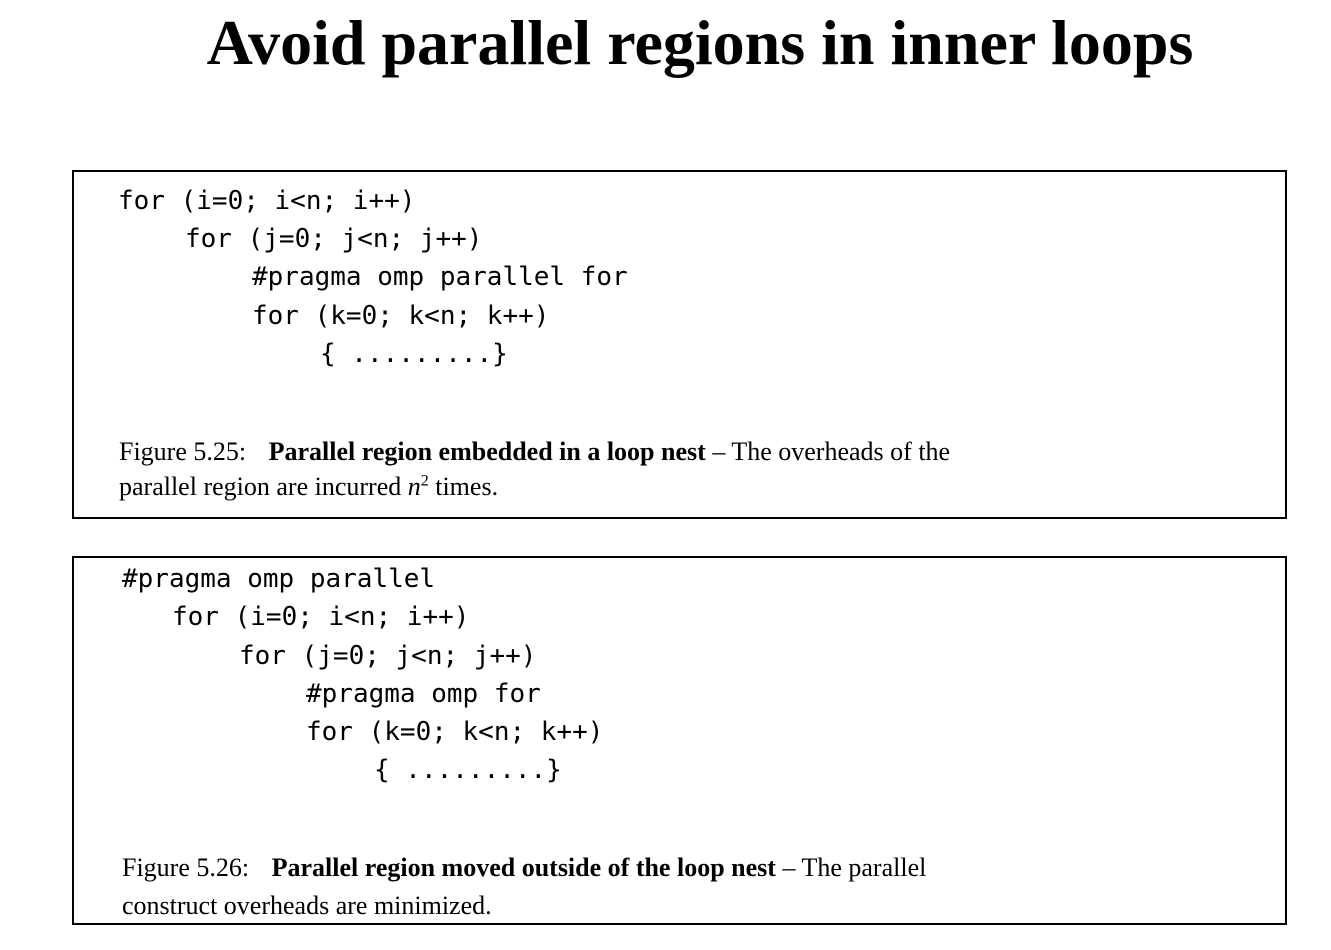  What do you see at coordinates (700, 42) in the screenshot?
I see `slide-title: Avoid parallel regions in inner loops` at bounding box center [700, 42].